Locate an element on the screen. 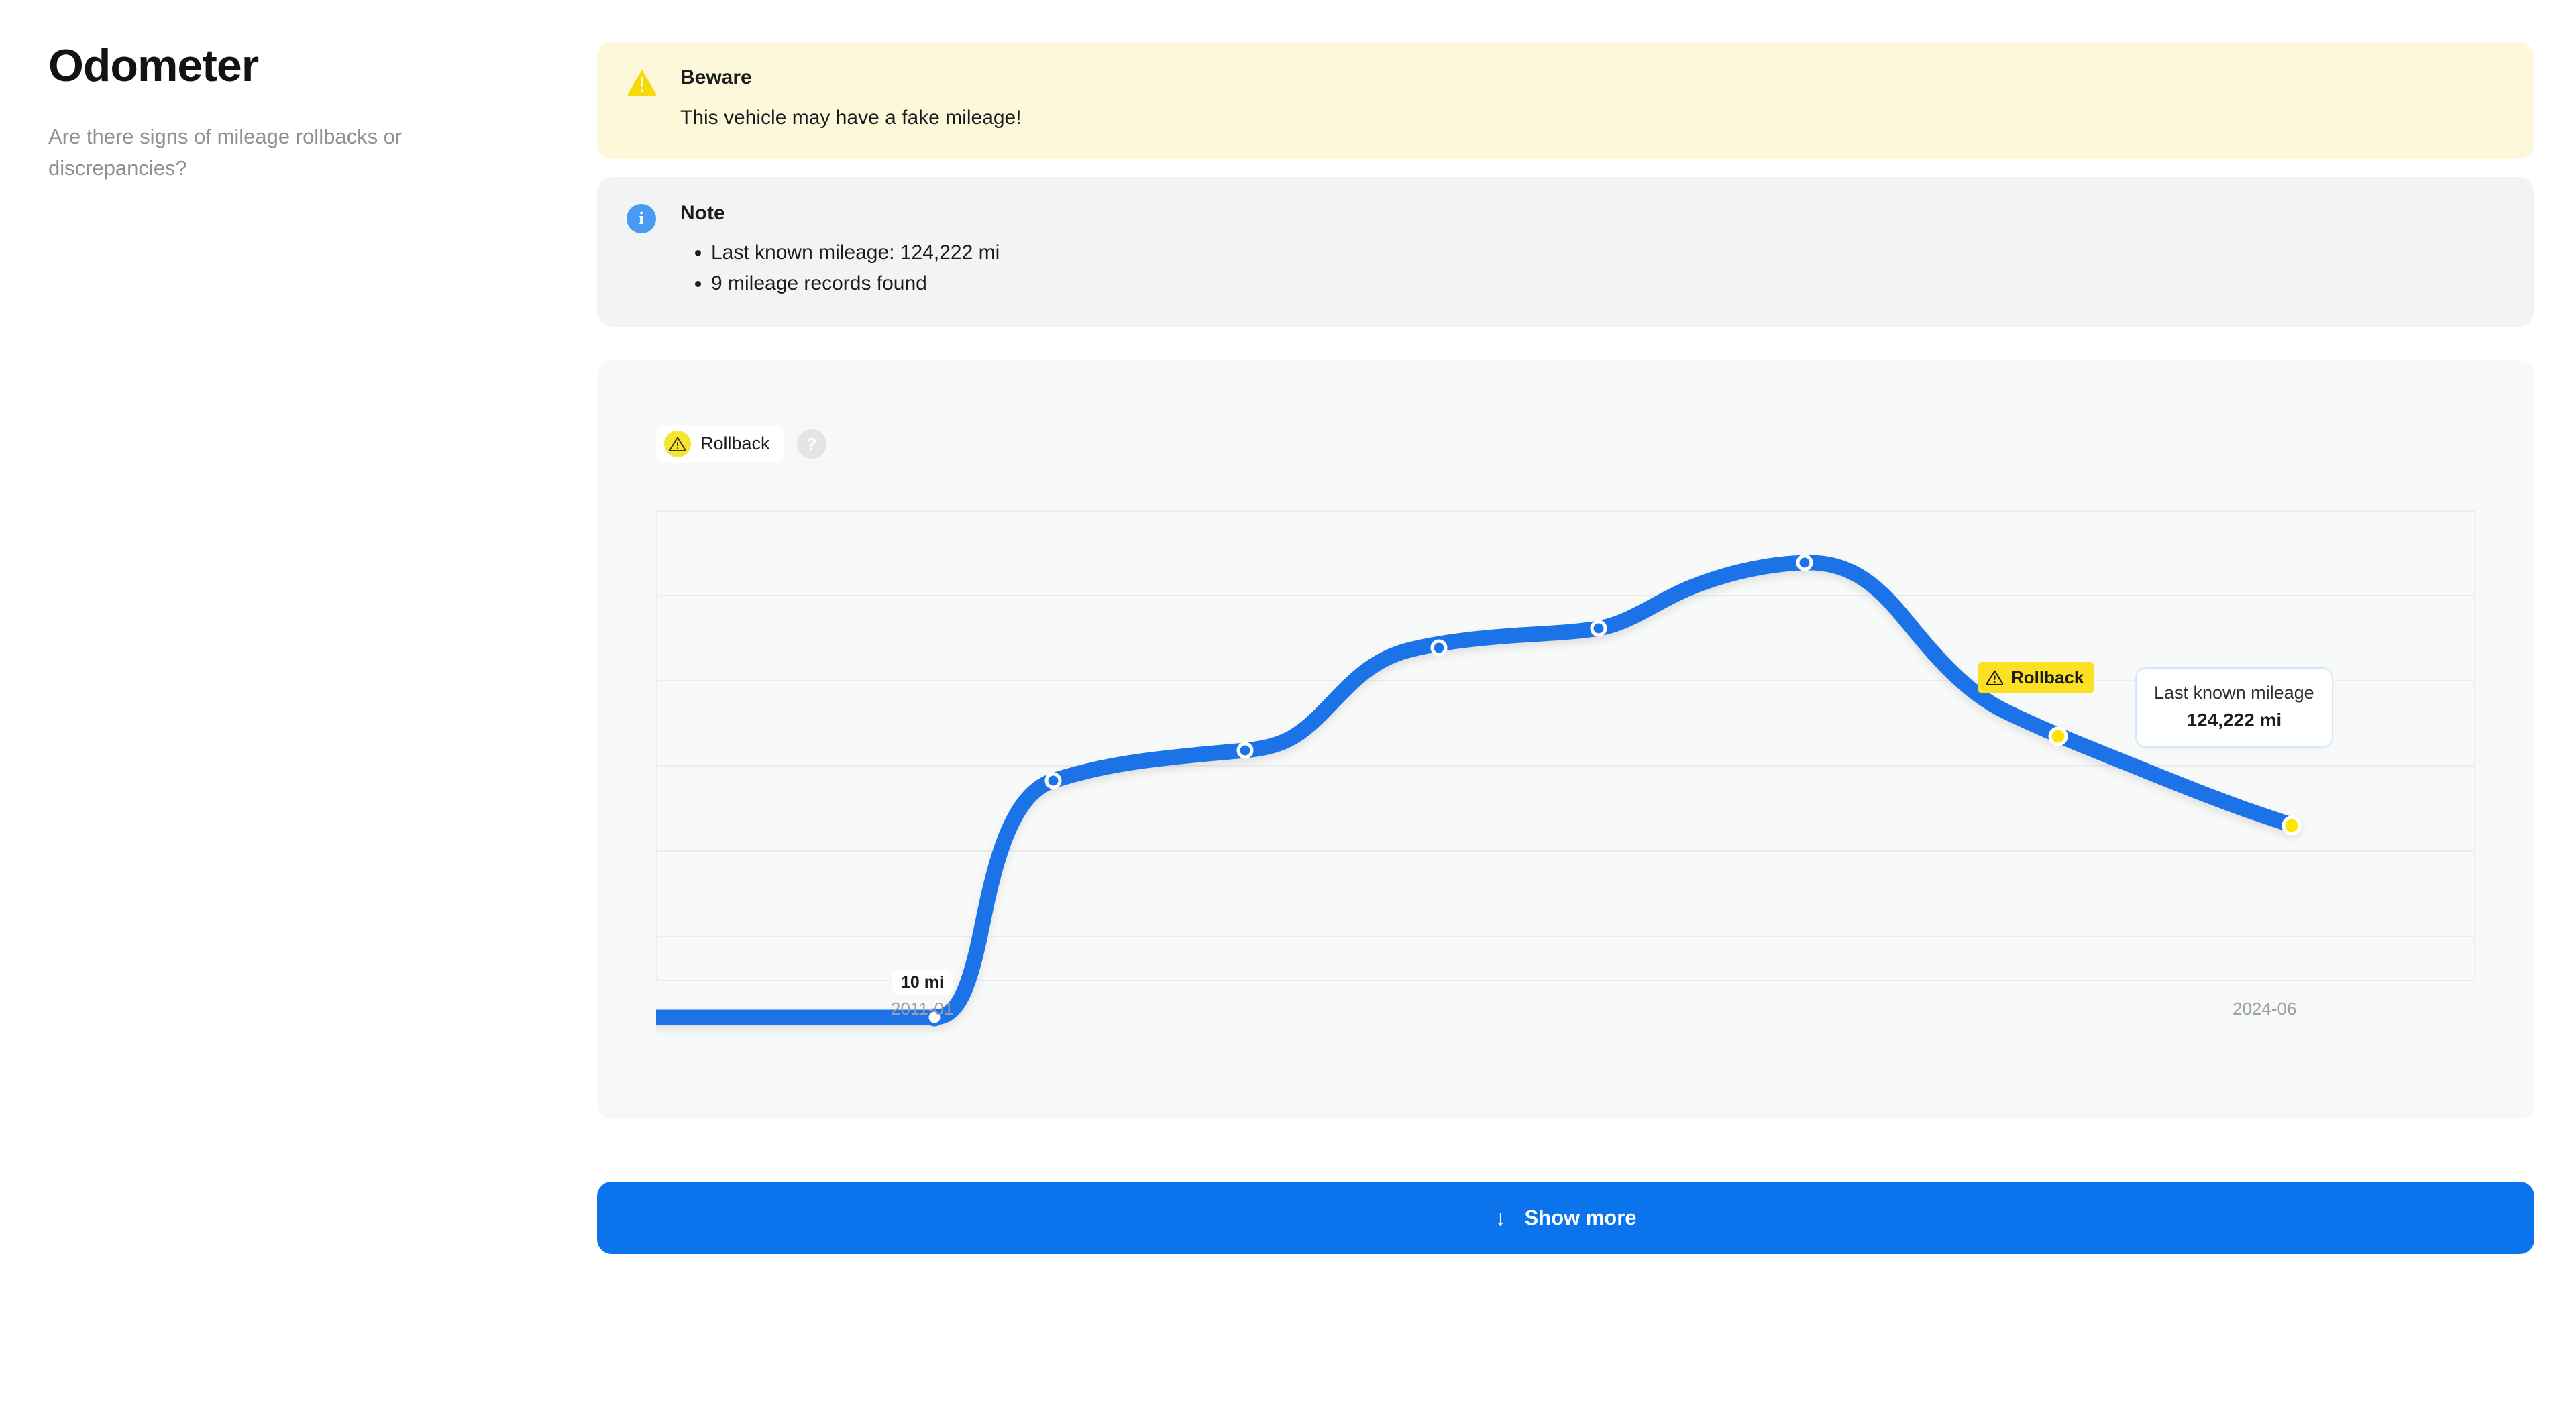 The image size is (2576, 1415). arrow-down-icon: ↓ is located at coordinates (1500, 1217).